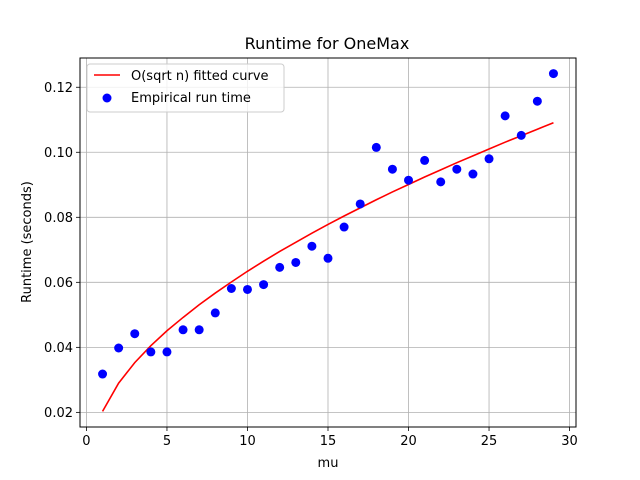 This screenshot has width=640, height=480. Describe the element at coordinates (58, 413) in the screenshot. I see `y-tick-label: 0.02` at that location.